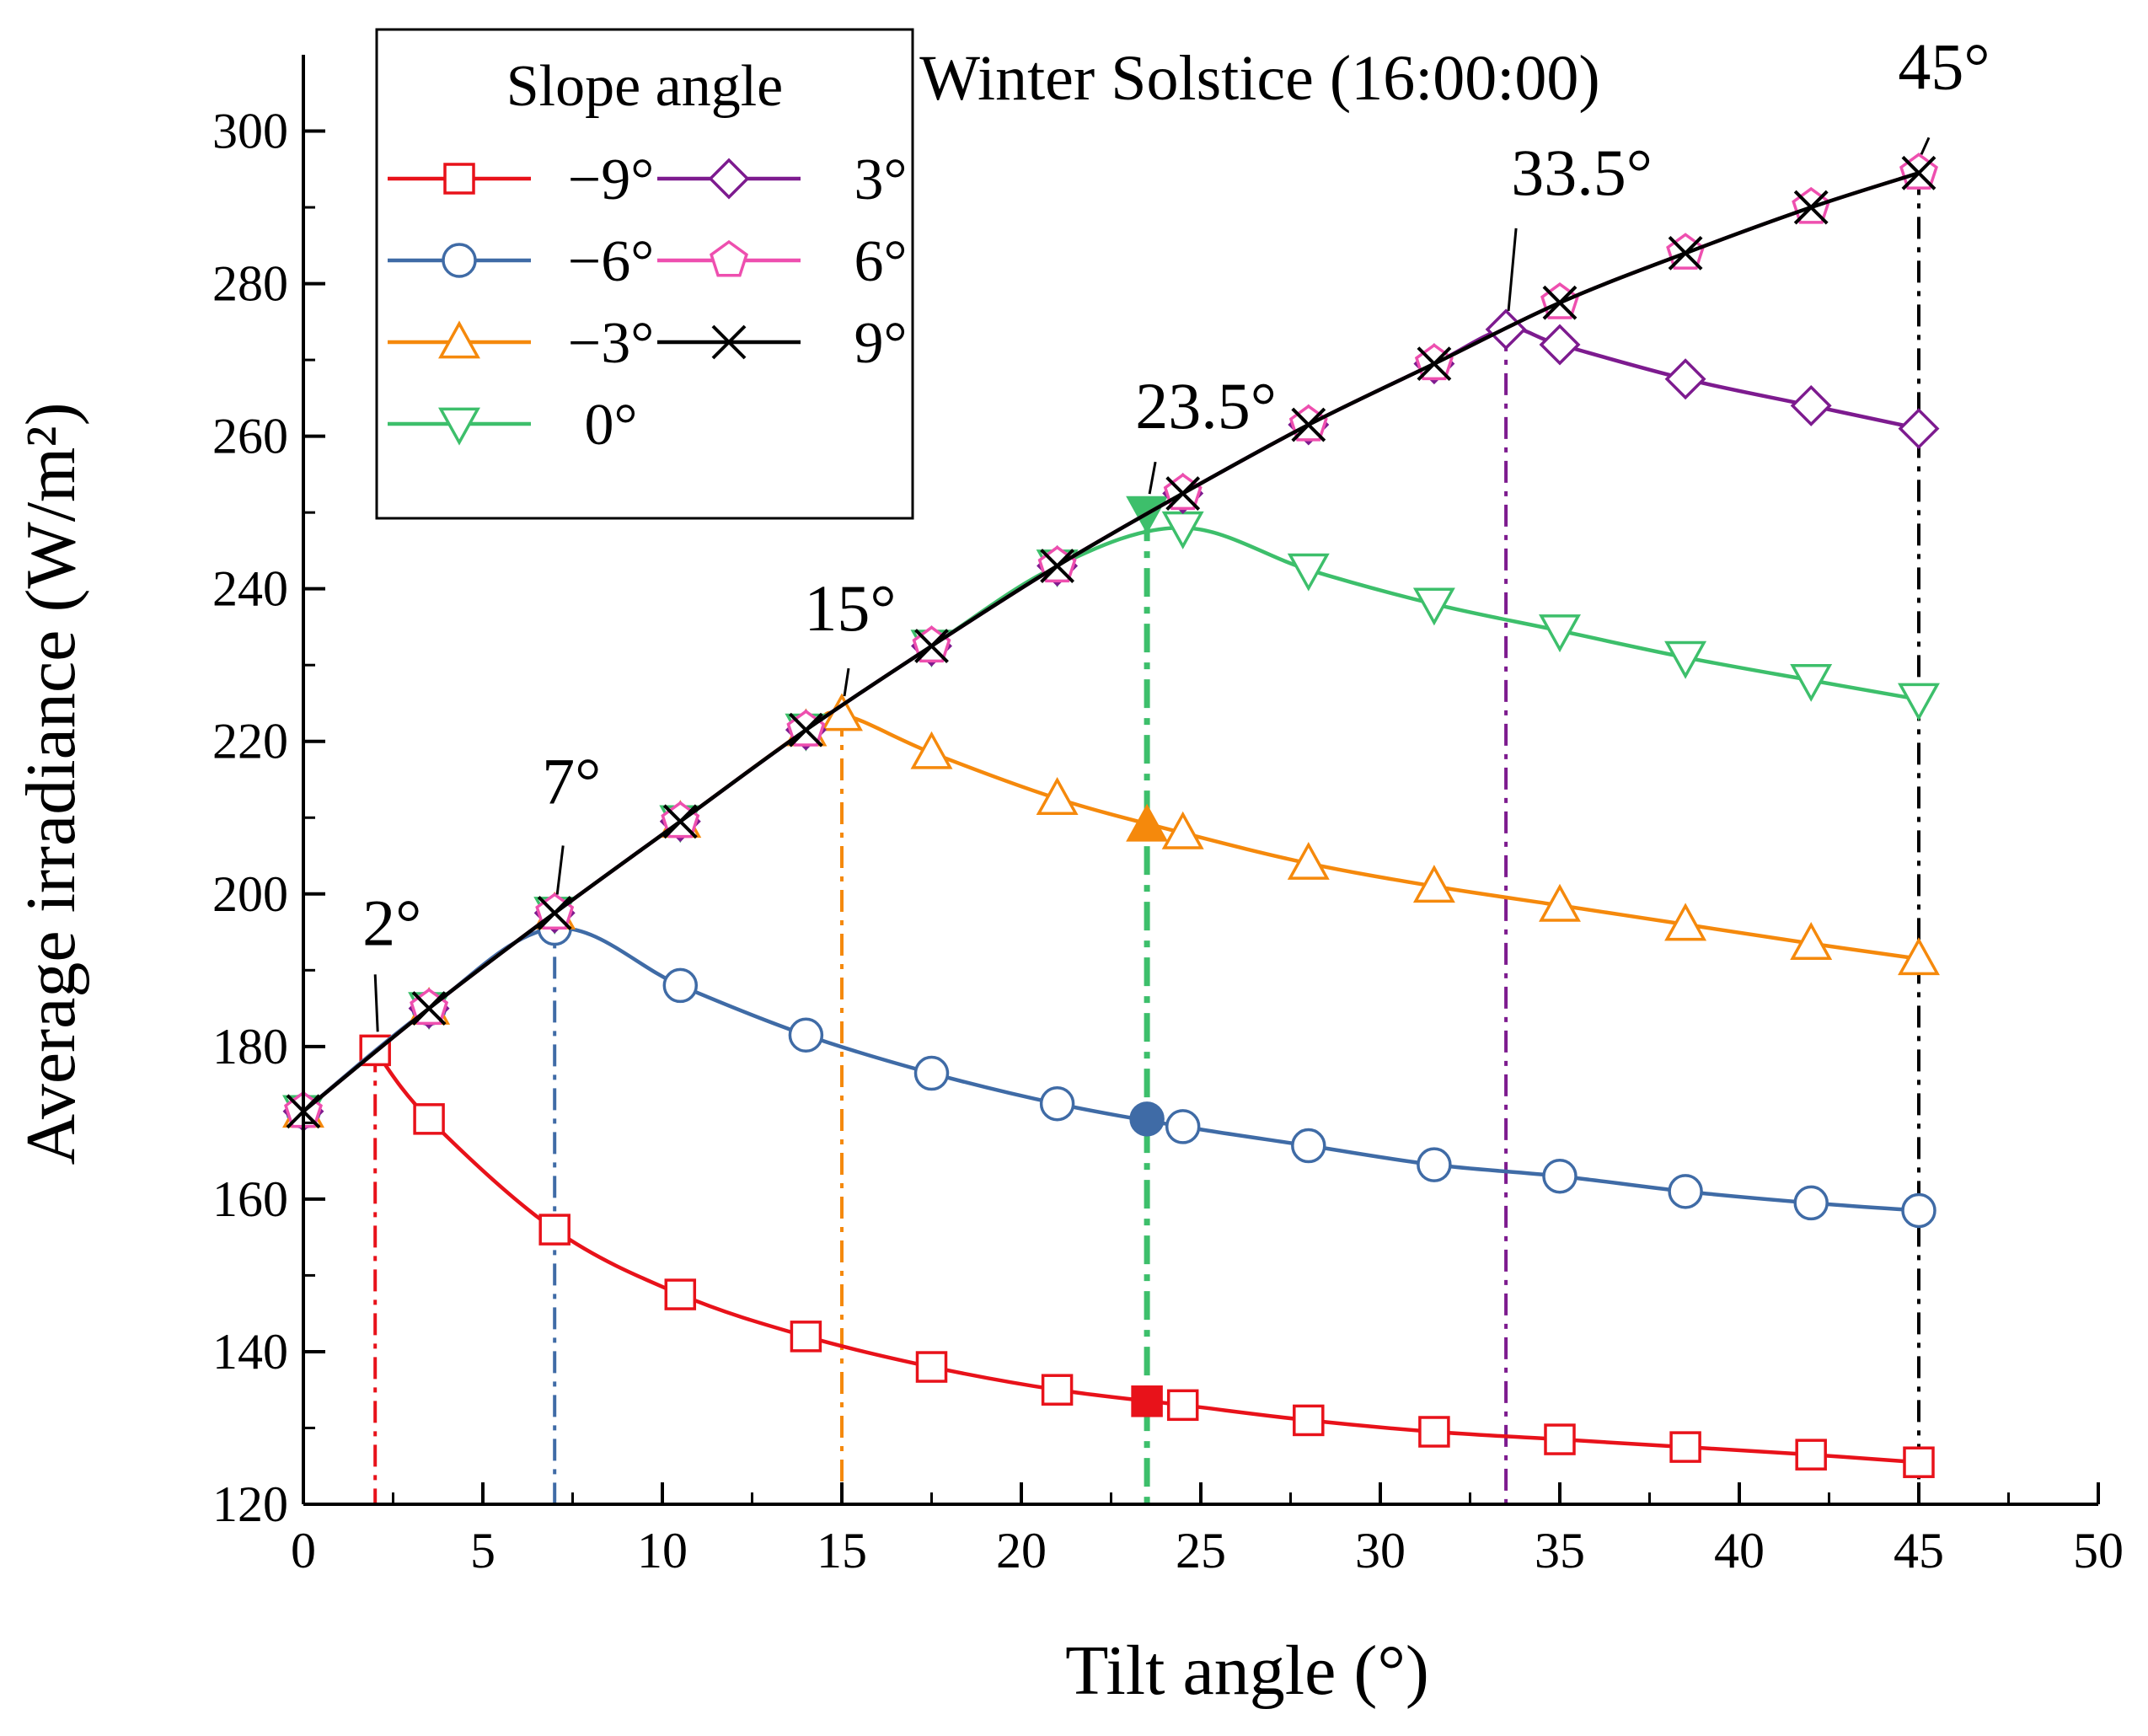  What do you see at coordinates (881, 343) in the screenshot?
I see `legend-label: 9°` at bounding box center [881, 343].